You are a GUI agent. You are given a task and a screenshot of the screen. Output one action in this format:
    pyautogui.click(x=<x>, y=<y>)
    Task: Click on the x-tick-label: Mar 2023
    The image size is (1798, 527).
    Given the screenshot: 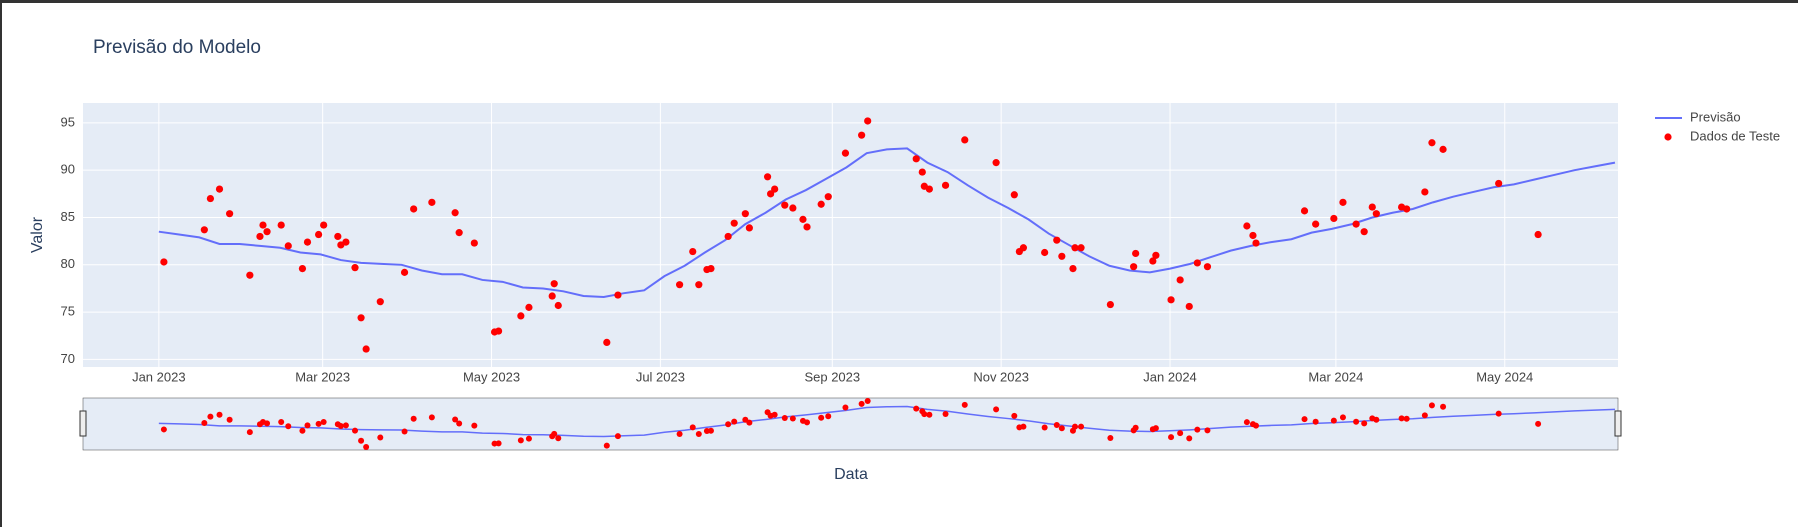 What is the action you would take?
    pyautogui.click(x=322, y=376)
    